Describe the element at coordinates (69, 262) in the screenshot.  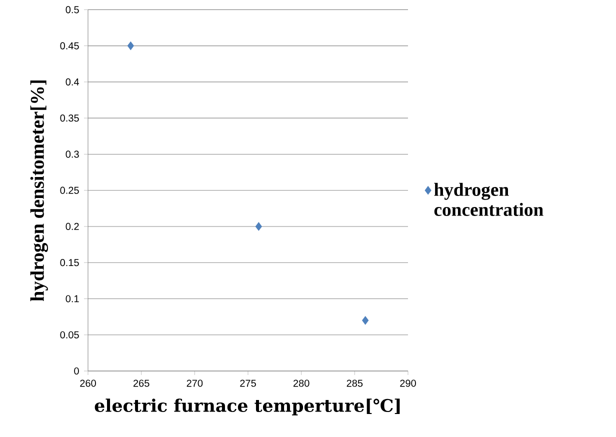
I see `y-tick-label: 0.15` at that location.